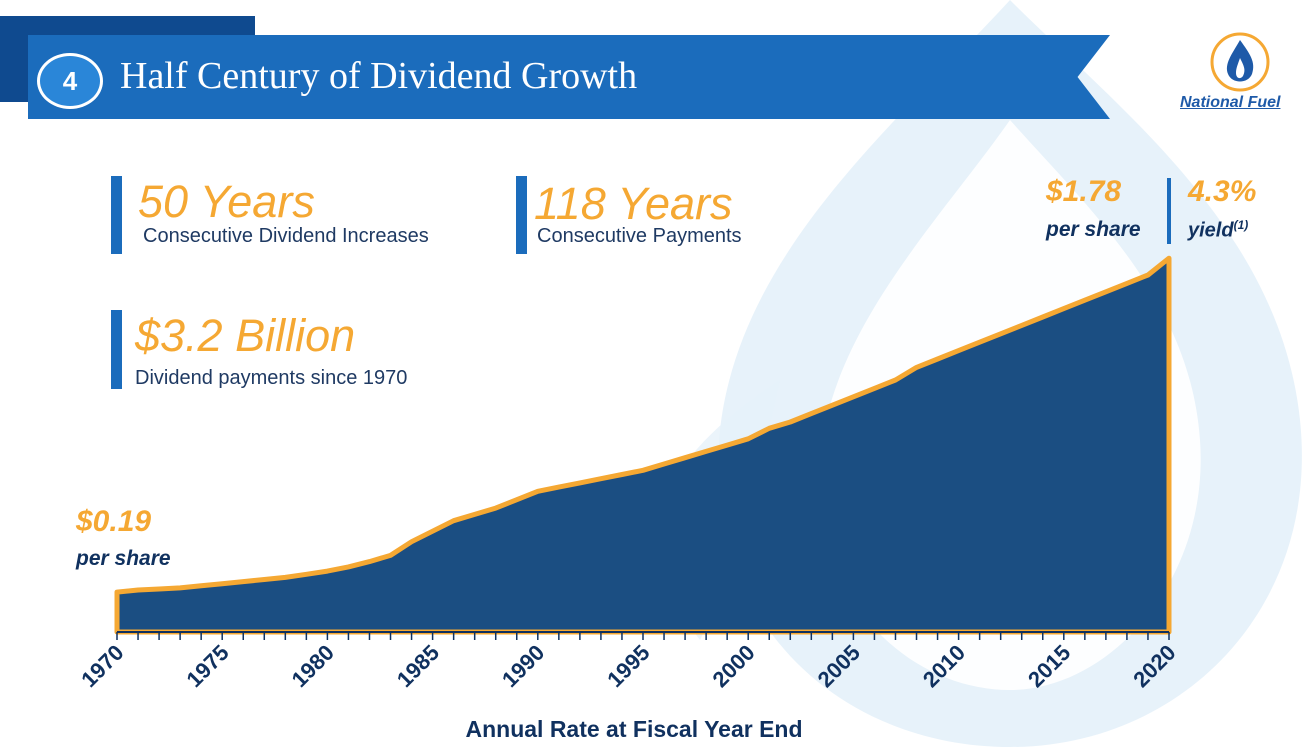 Image resolution: width=1308 pixels, height=747 pixels. What do you see at coordinates (944, 666) in the screenshot?
I see `x-tick-label: 2010` at bounding box center [944, 666].